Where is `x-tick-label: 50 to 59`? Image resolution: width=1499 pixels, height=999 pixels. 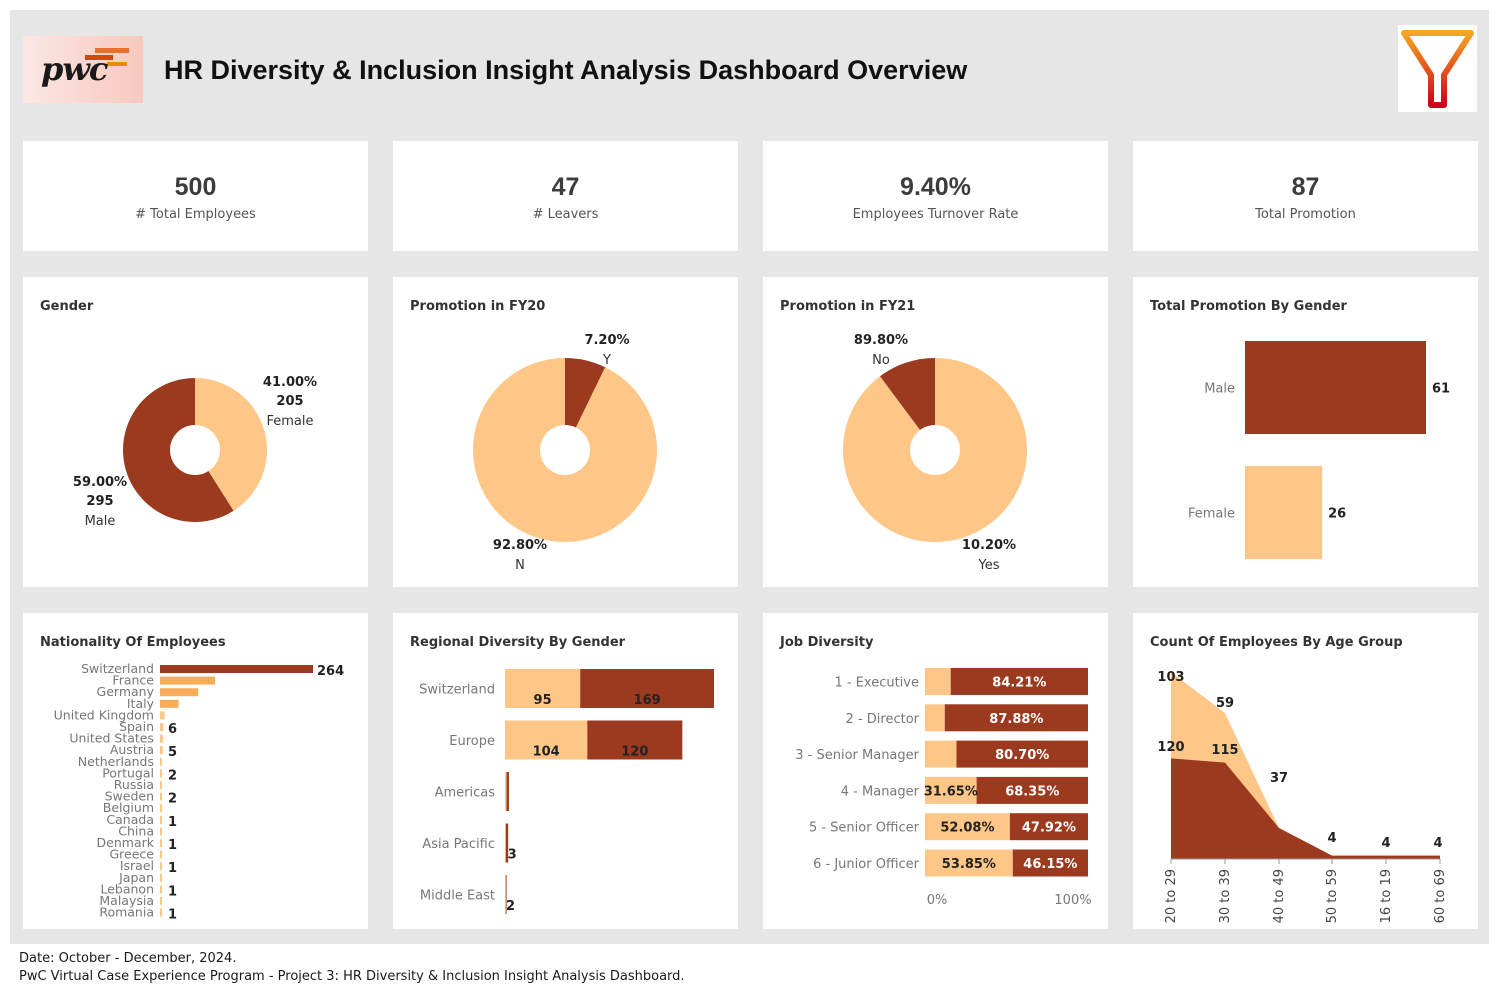
x-tick-label: 50 to 59 is located at coordinates (1332, 896).